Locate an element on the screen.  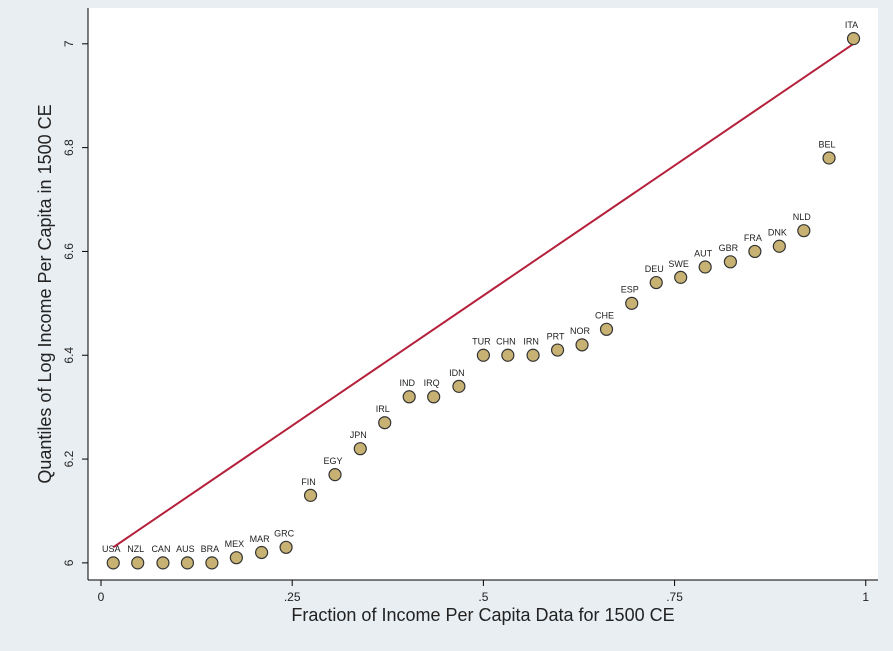
point-label: USA is located at coordinates (111, 549).